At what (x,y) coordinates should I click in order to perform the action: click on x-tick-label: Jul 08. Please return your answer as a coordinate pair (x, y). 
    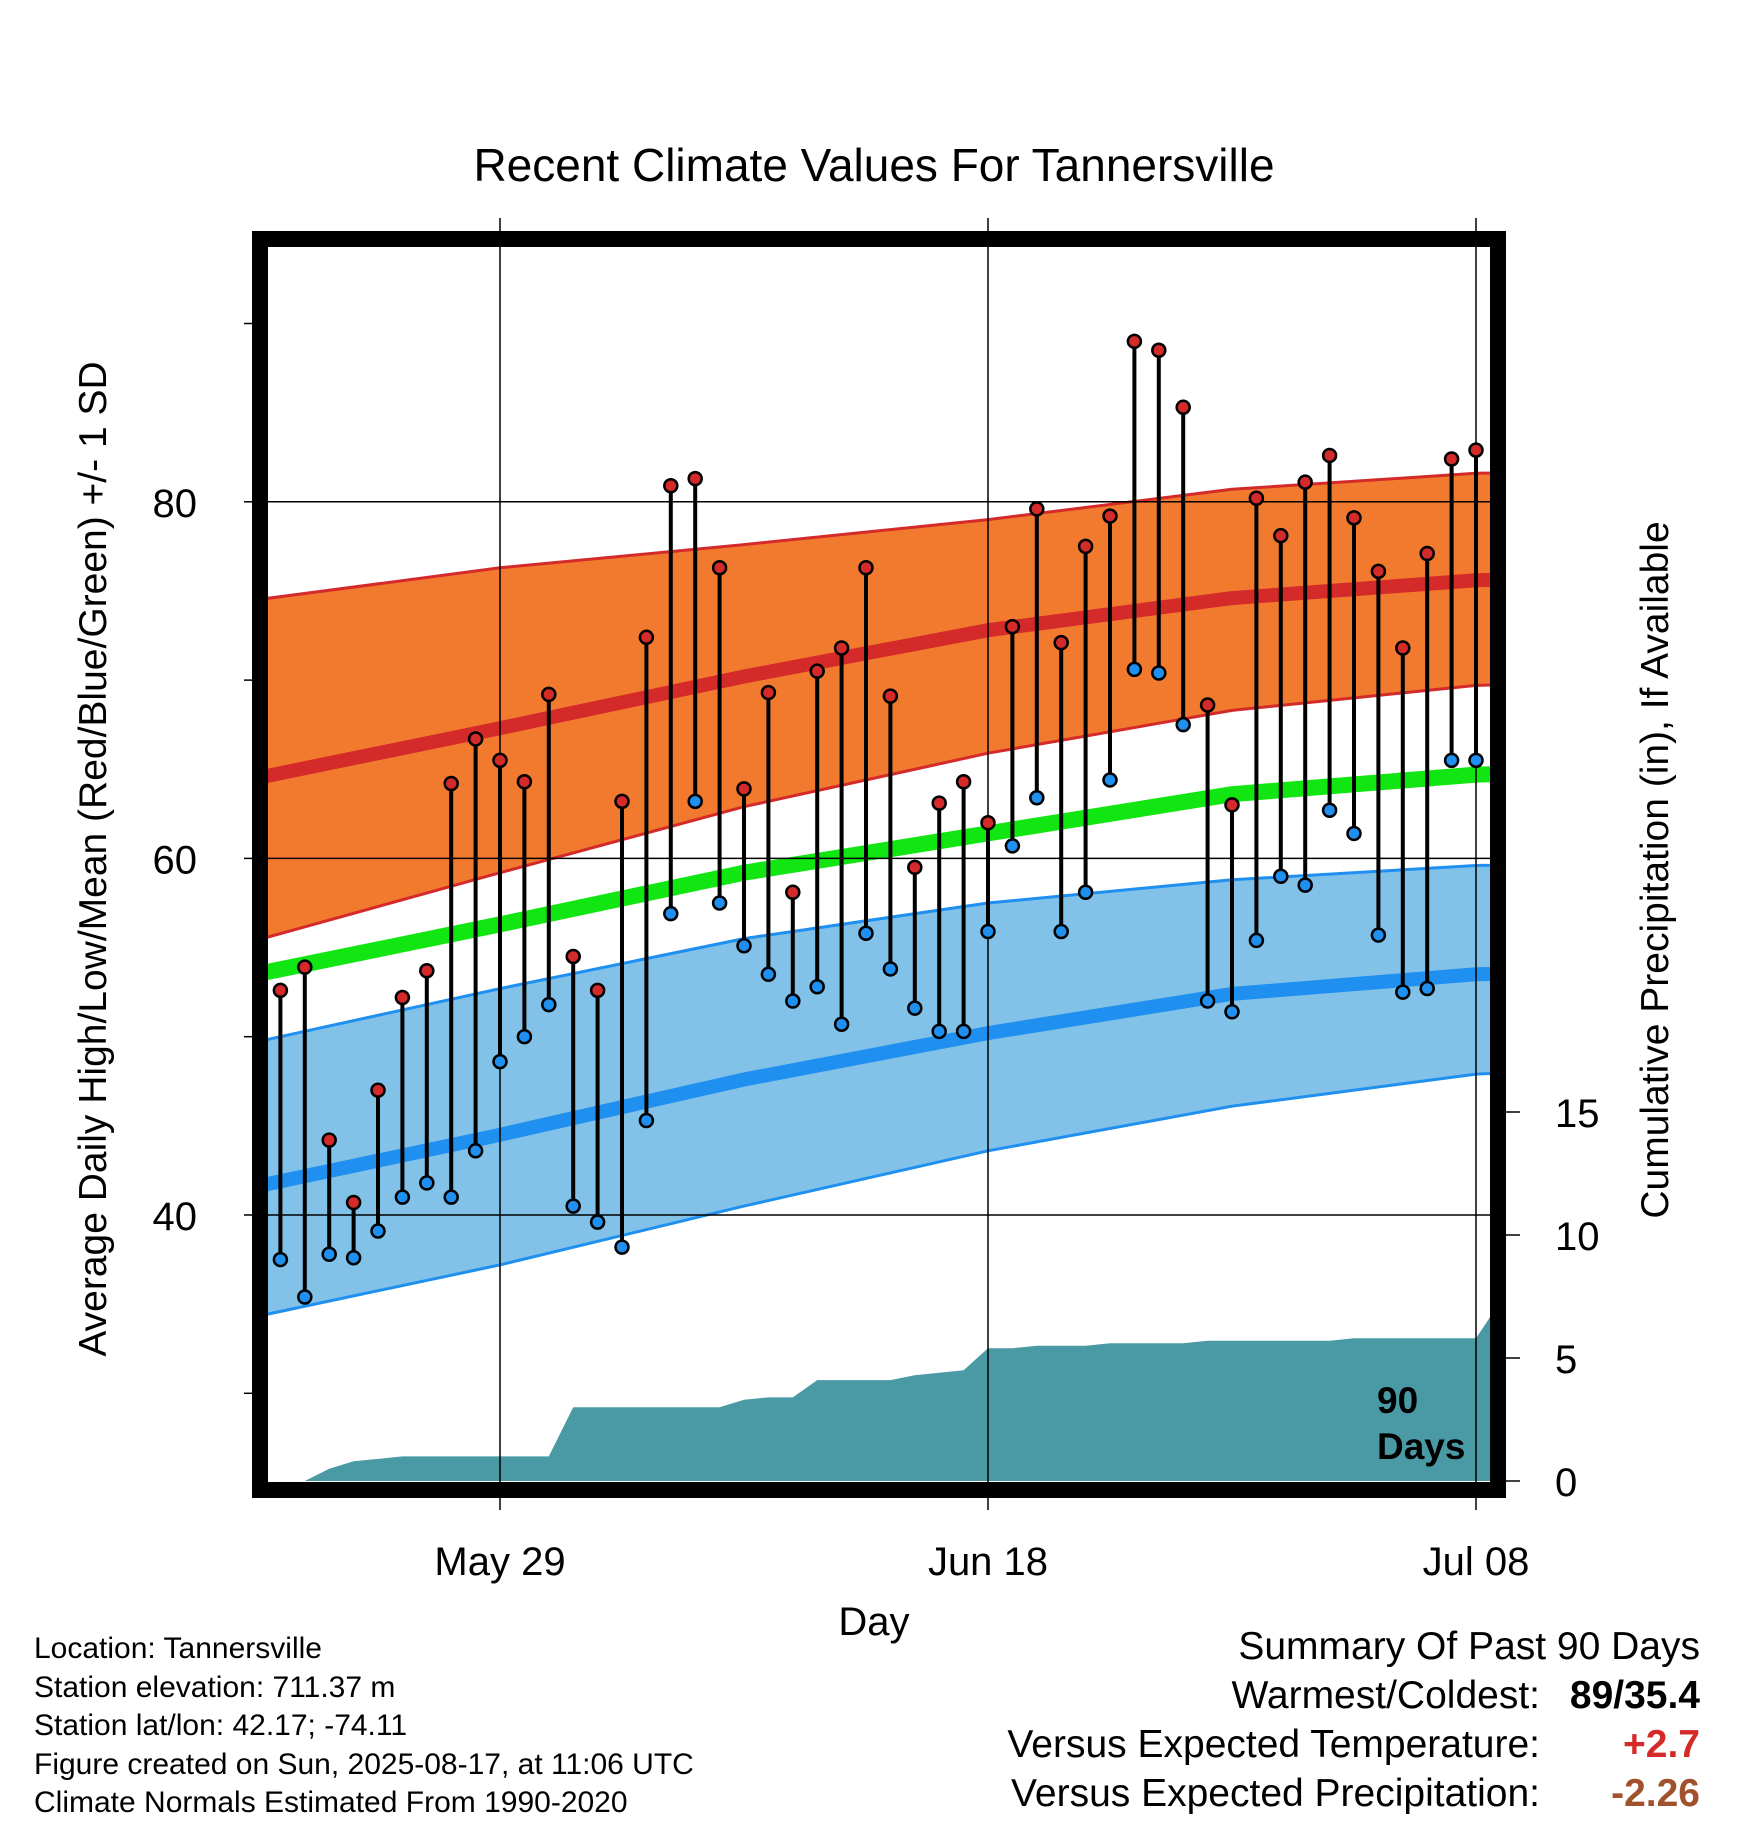
    Looking at the image, I should click on (1476, 1562).